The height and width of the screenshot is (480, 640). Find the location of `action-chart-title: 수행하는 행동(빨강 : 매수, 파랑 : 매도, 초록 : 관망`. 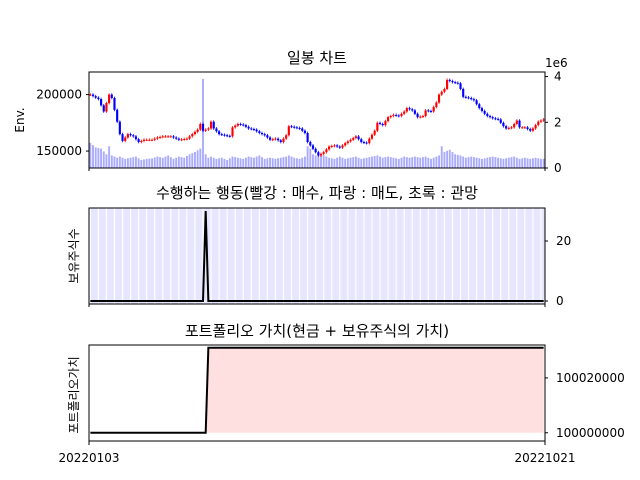

action-chart-title: 수행하는 행동(빨강 : 매수, 파랑 : 매도, 초록 : 관망 is located at coordinates (317, 193).